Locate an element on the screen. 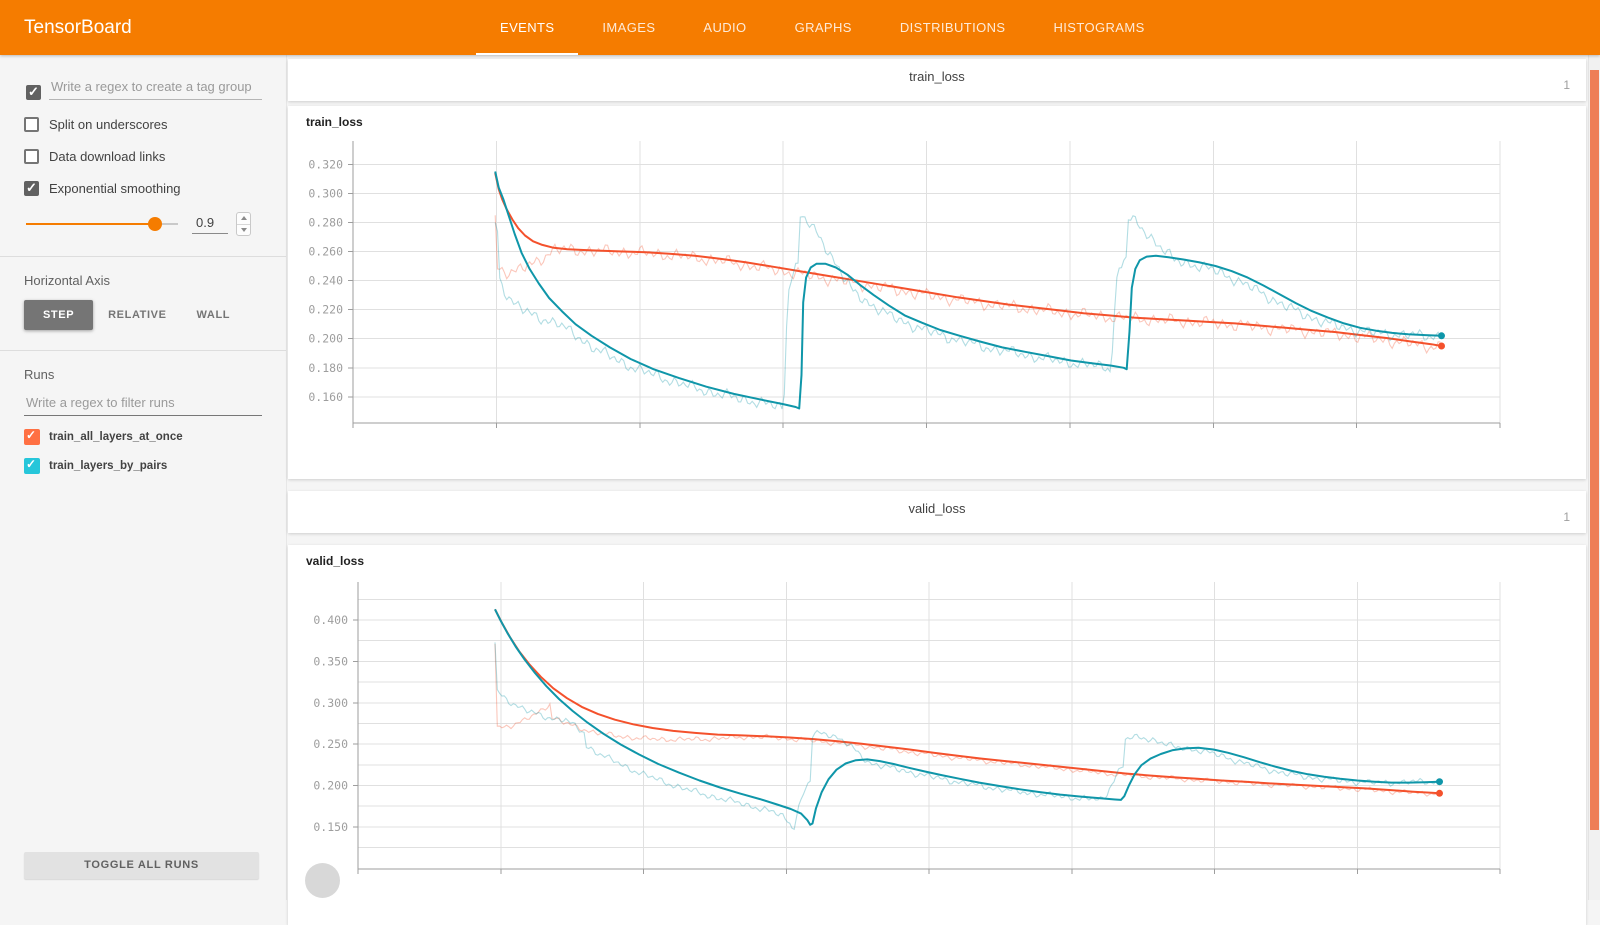 This screenshot has width=1600, height=925. smoothing-stepper is located at coordinates (243, 224).